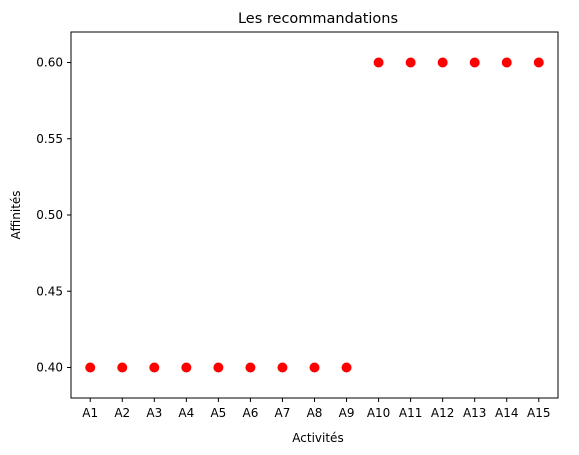 The image size is (579, 455). What do you see at coordinates (378, 413) in the screenshot?
I see `x-tick-label: A10` at bounding box center [378, 413].